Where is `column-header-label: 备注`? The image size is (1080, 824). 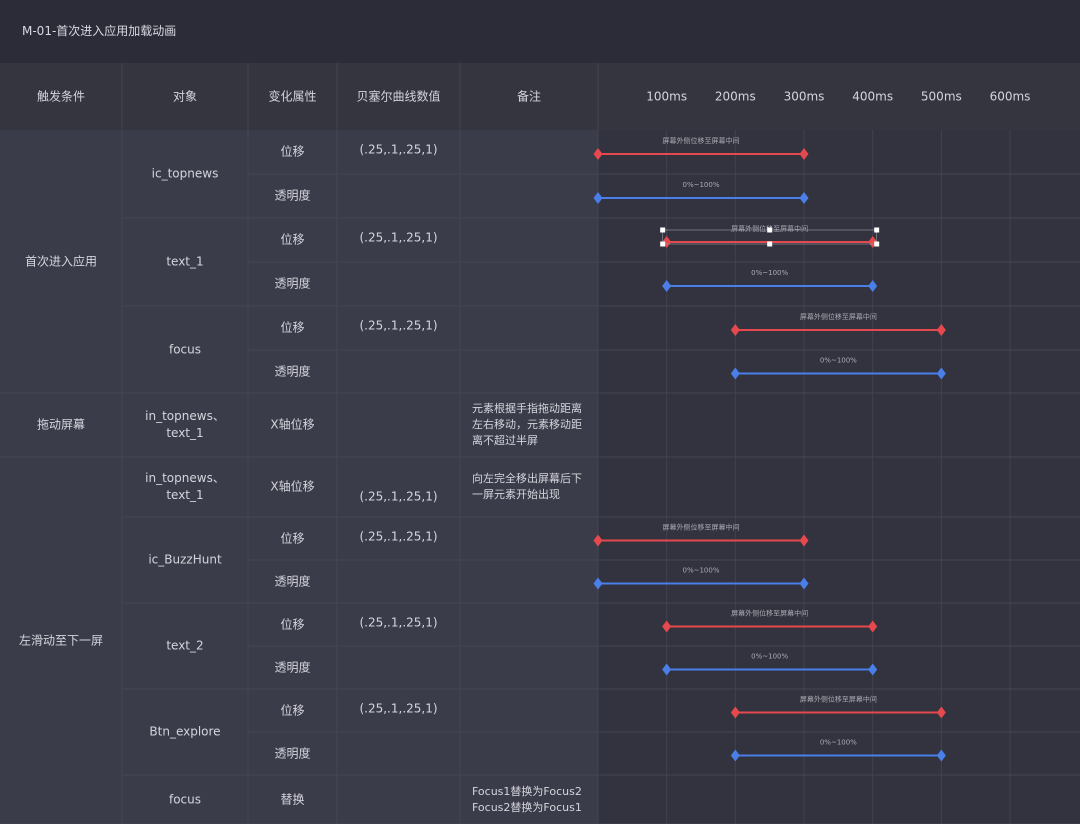
column-header-label: 备注 is located at coordinates (529, 96).